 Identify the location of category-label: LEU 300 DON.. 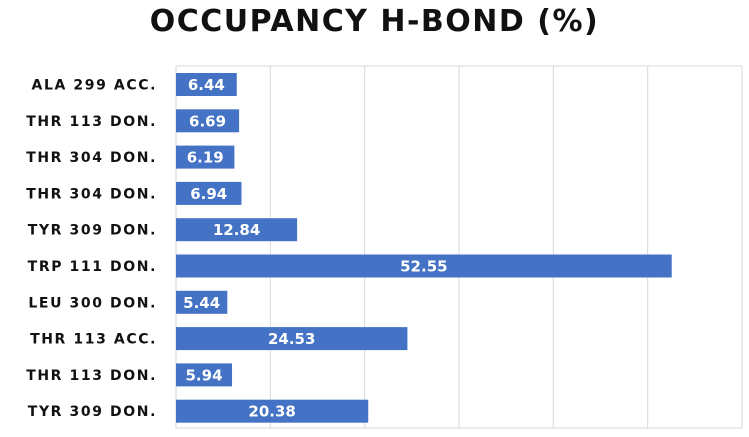
(92, 303).